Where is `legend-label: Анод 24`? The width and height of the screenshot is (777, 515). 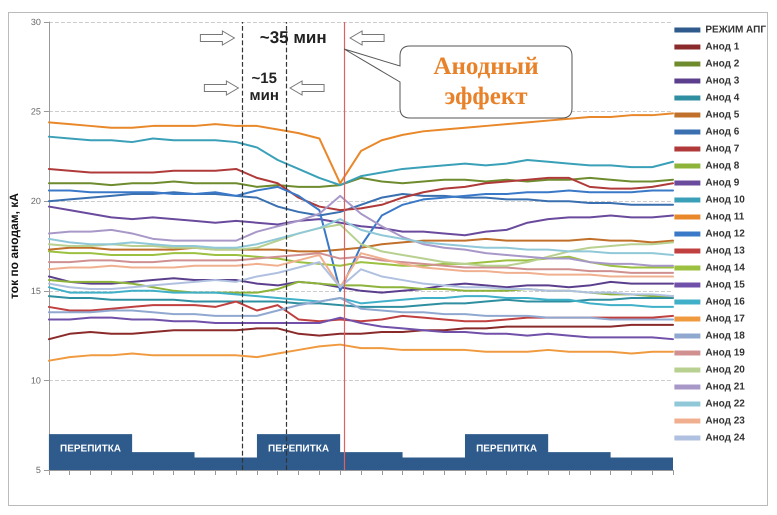
legend-label: Анод 24 is located at coordinates (725, 438).